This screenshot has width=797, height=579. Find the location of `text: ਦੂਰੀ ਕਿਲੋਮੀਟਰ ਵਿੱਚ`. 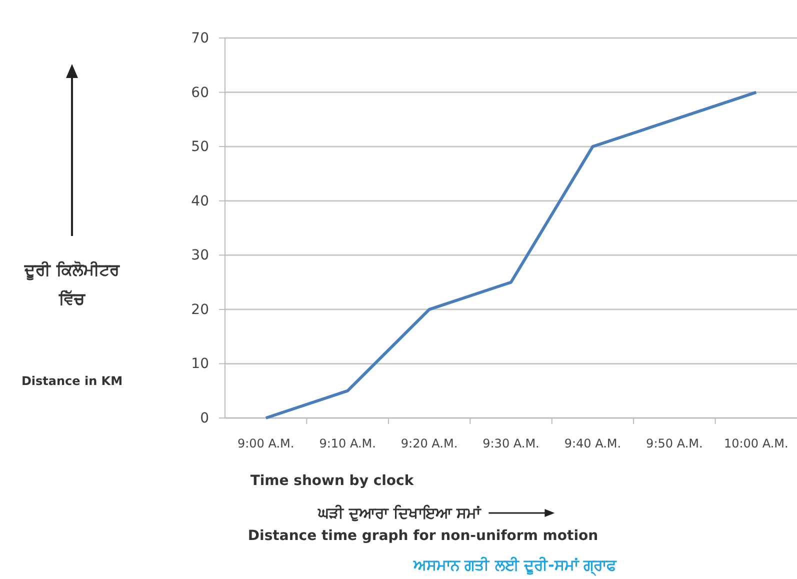

text: ਦੂਰੀ ਕਿਲੋਮੀਟਰ ਵਿੱਚ is located at coordinates (72, 284).